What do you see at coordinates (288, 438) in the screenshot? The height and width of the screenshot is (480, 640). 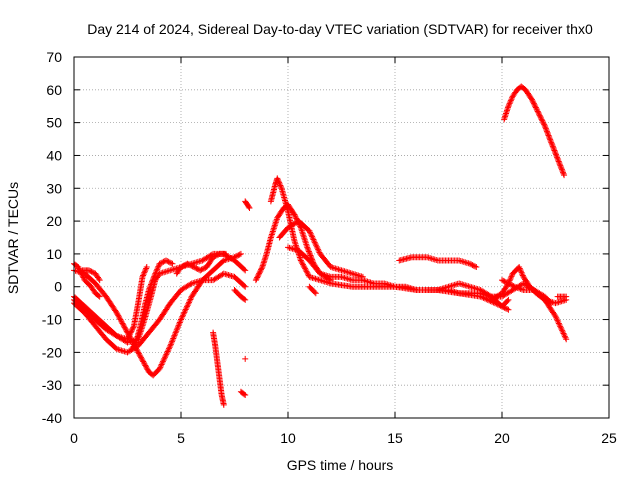 I see `x-tick-label: 10` at bounding box center [288, 438].